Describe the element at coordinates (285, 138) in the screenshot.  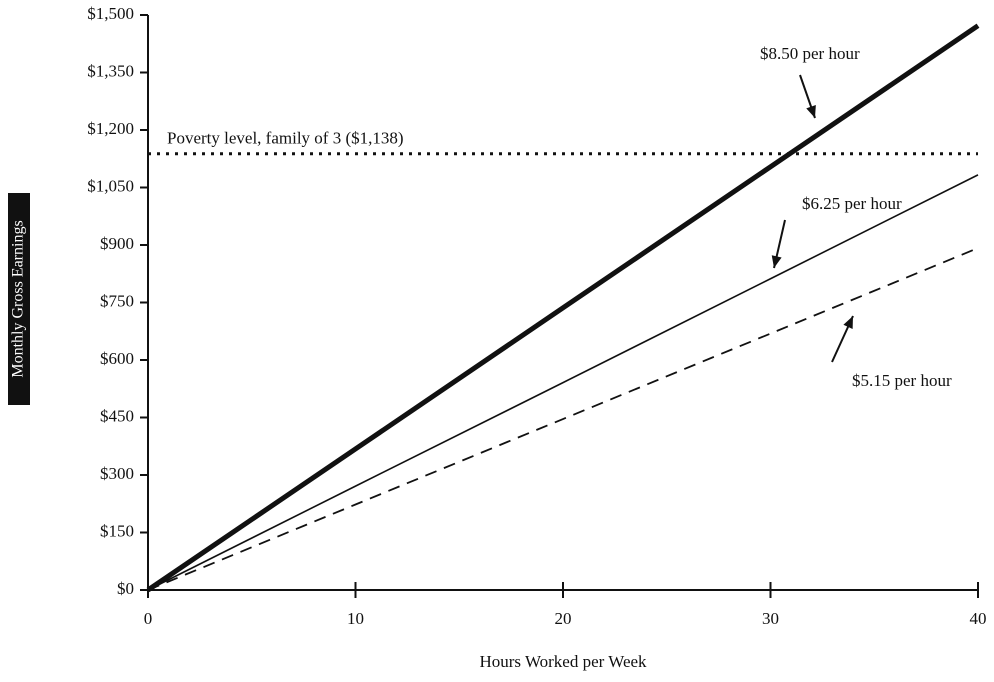
I see `poverty-label: Poverty level, family of 3 ($1,138)` at that location.